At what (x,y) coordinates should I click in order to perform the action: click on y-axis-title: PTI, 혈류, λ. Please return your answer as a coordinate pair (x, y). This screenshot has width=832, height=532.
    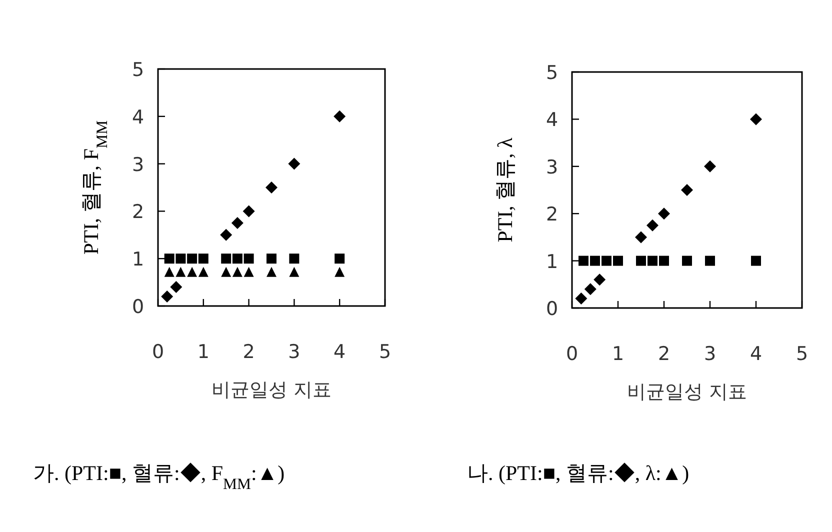
    Looking at the image, I should click on (505, 189).